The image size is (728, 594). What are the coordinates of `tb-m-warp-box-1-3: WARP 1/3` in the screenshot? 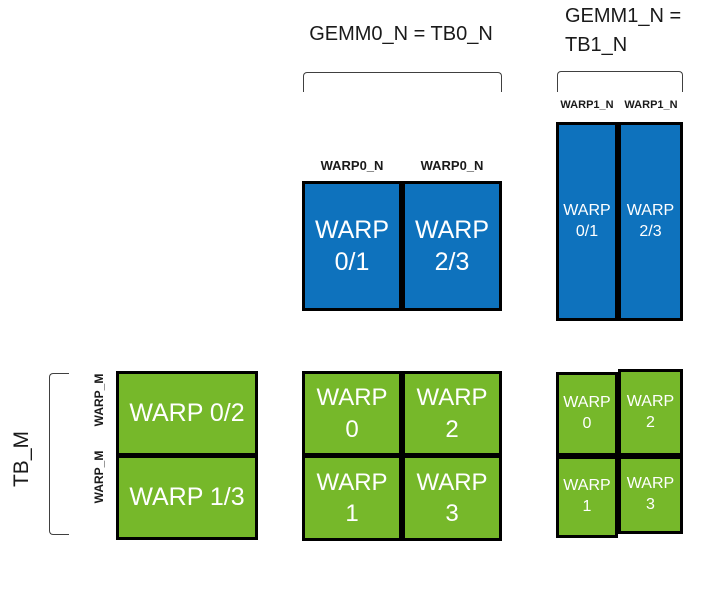 It's located at (187, 497).